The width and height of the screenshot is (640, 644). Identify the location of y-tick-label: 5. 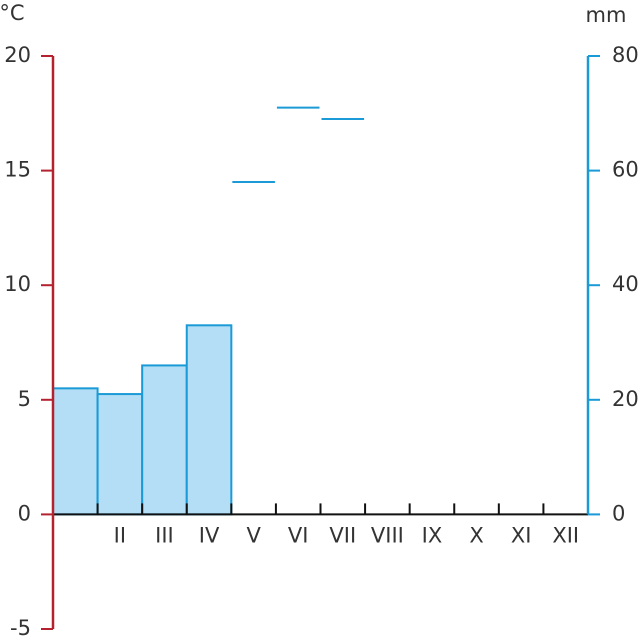
(24, 399).